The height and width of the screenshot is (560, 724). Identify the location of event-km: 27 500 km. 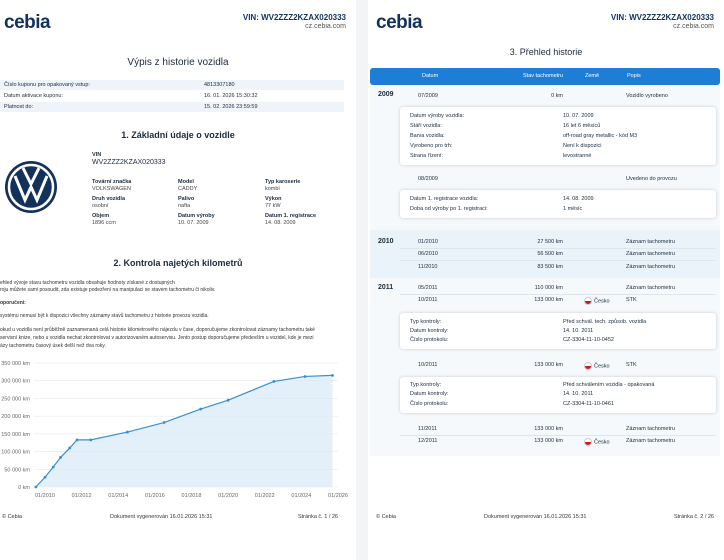
(550, 242).